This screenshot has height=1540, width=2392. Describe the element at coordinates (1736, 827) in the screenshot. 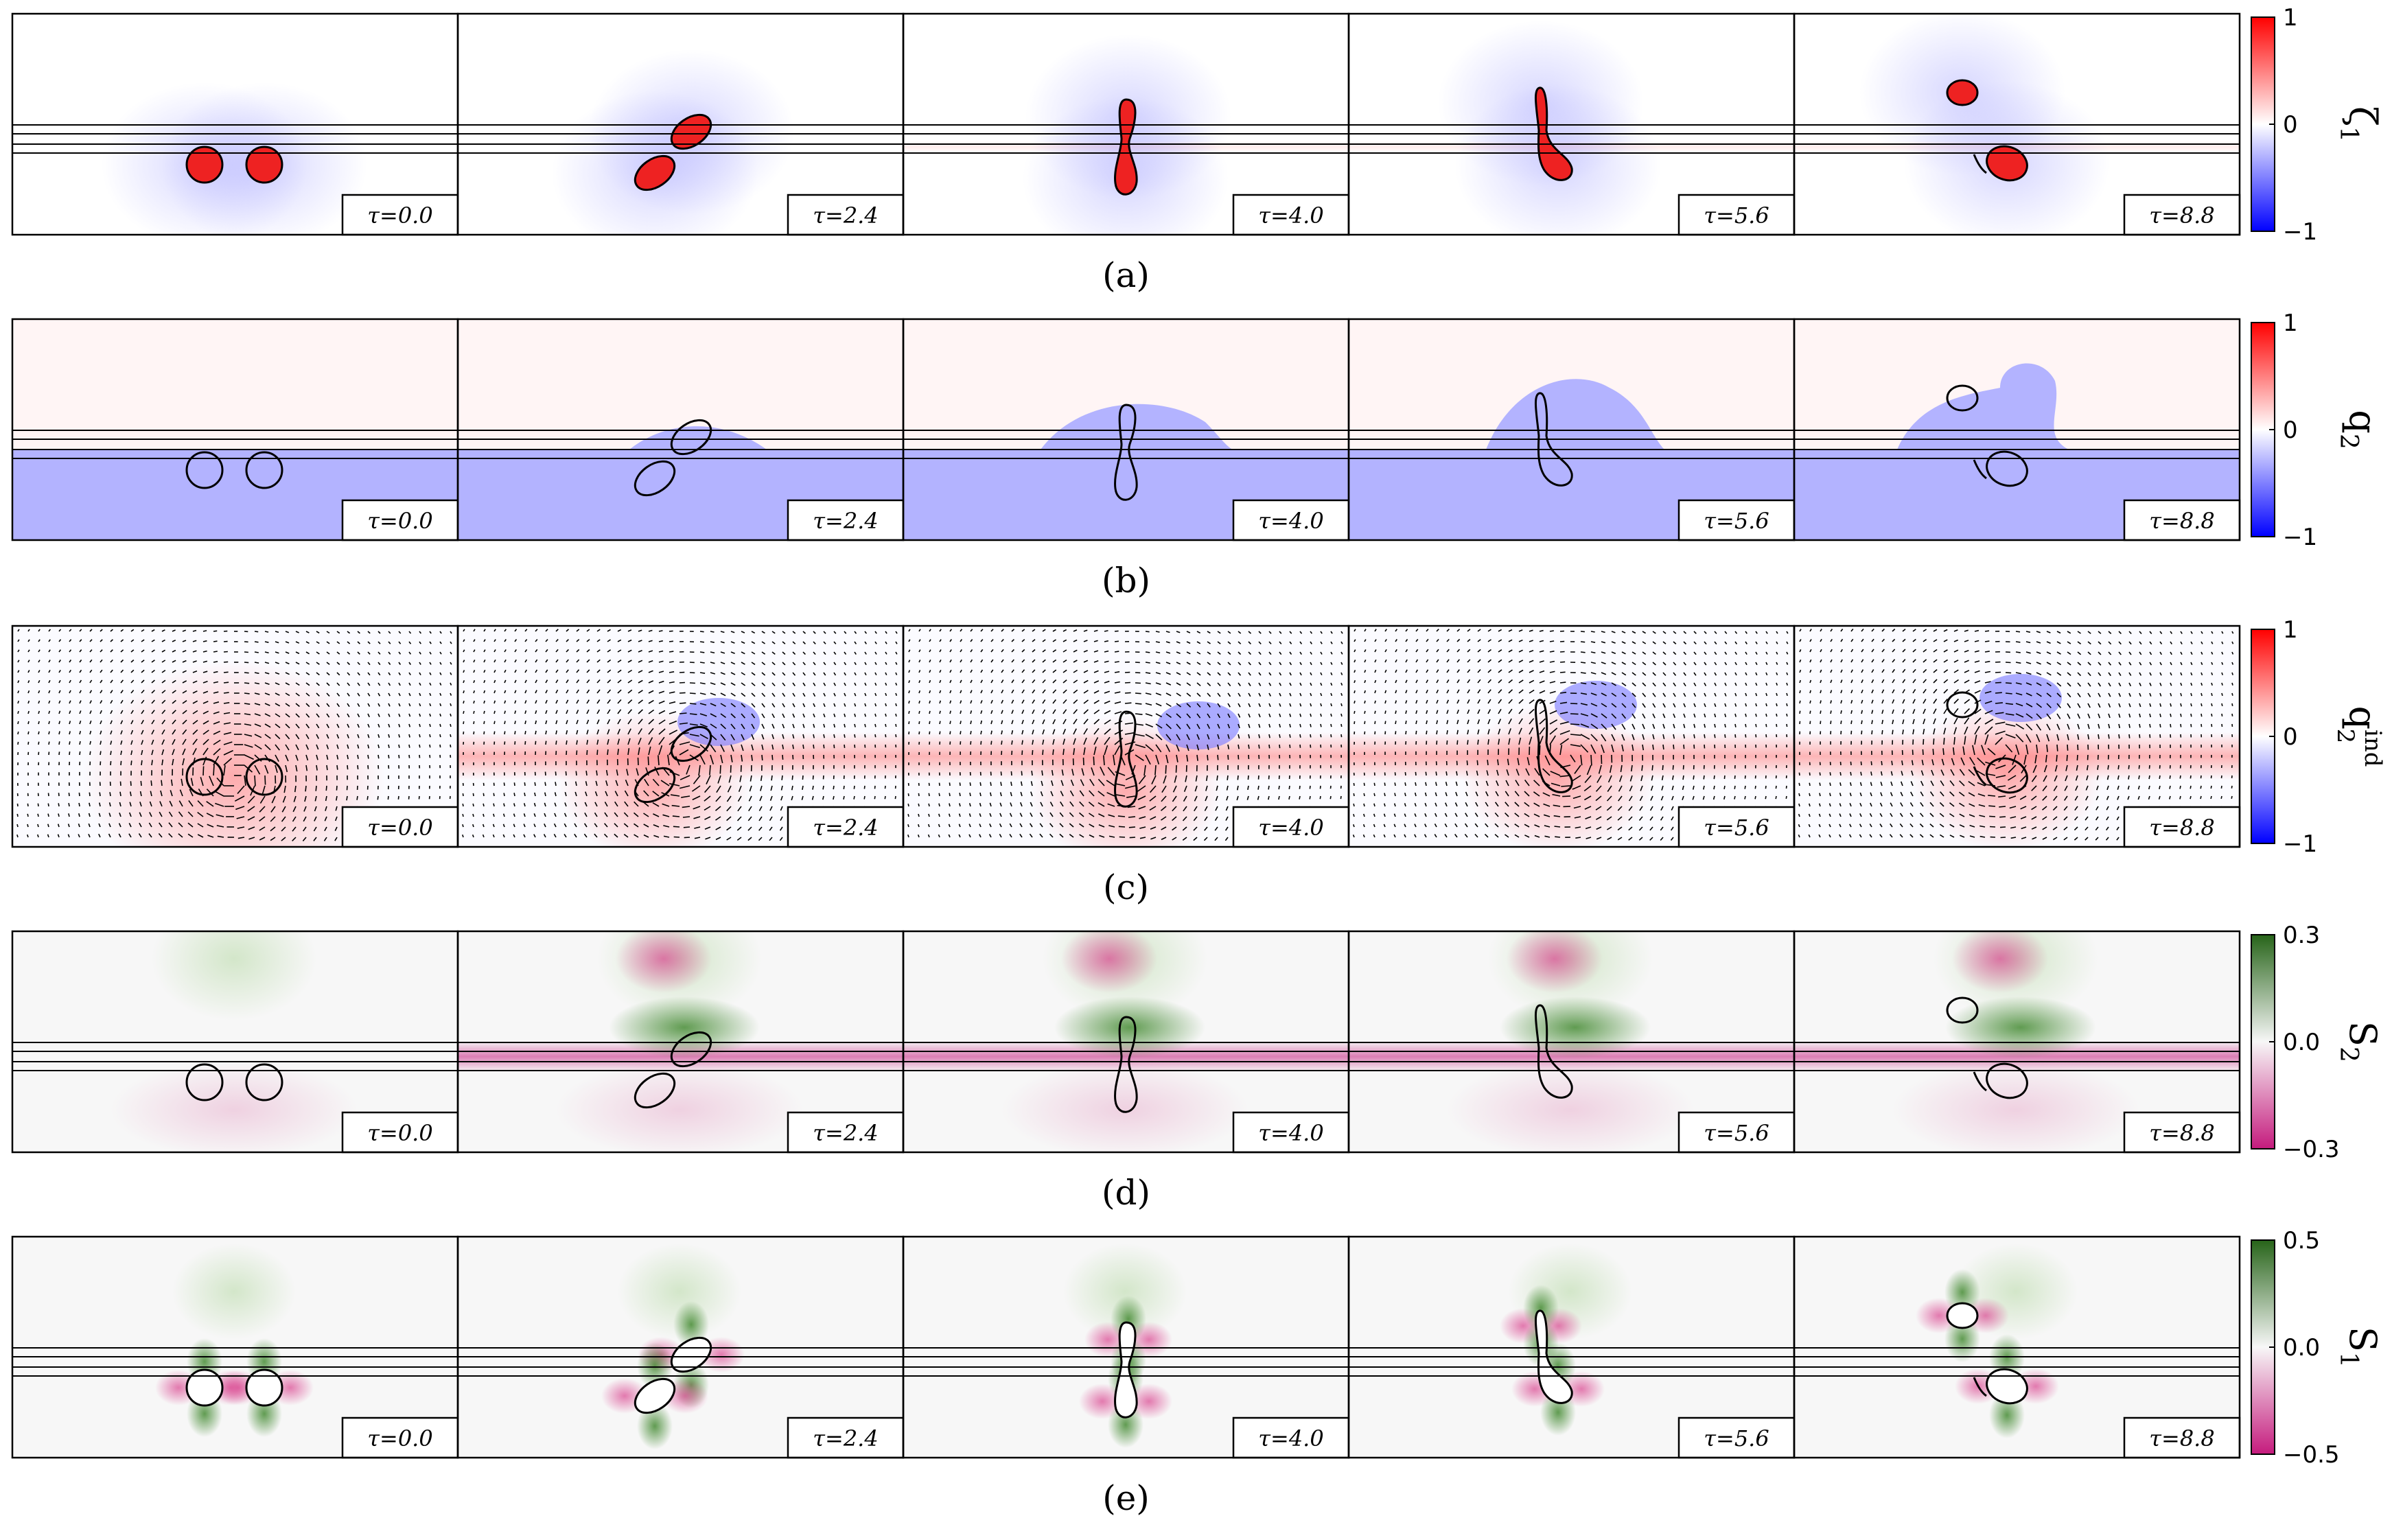

I see `time-label-box` at that location.